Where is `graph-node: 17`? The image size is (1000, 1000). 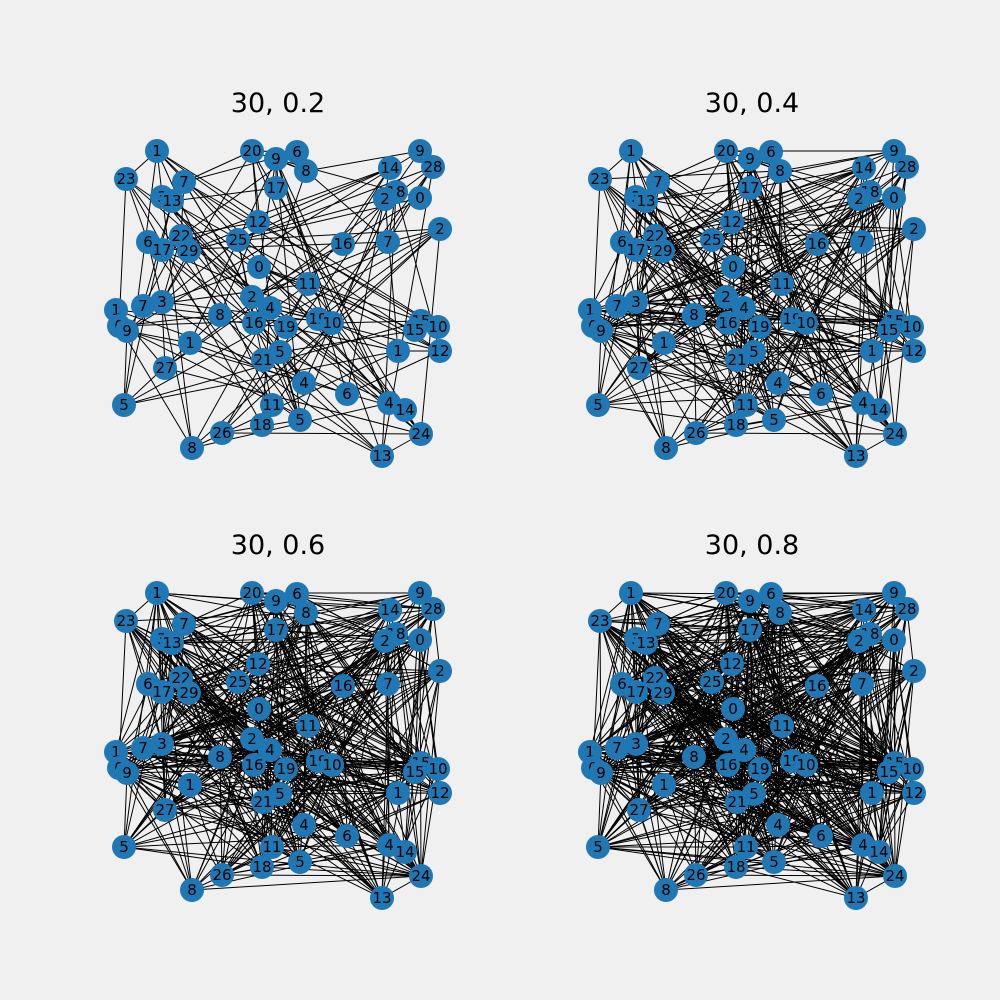
graph-node: 17 is located at coordinates (276, 188).